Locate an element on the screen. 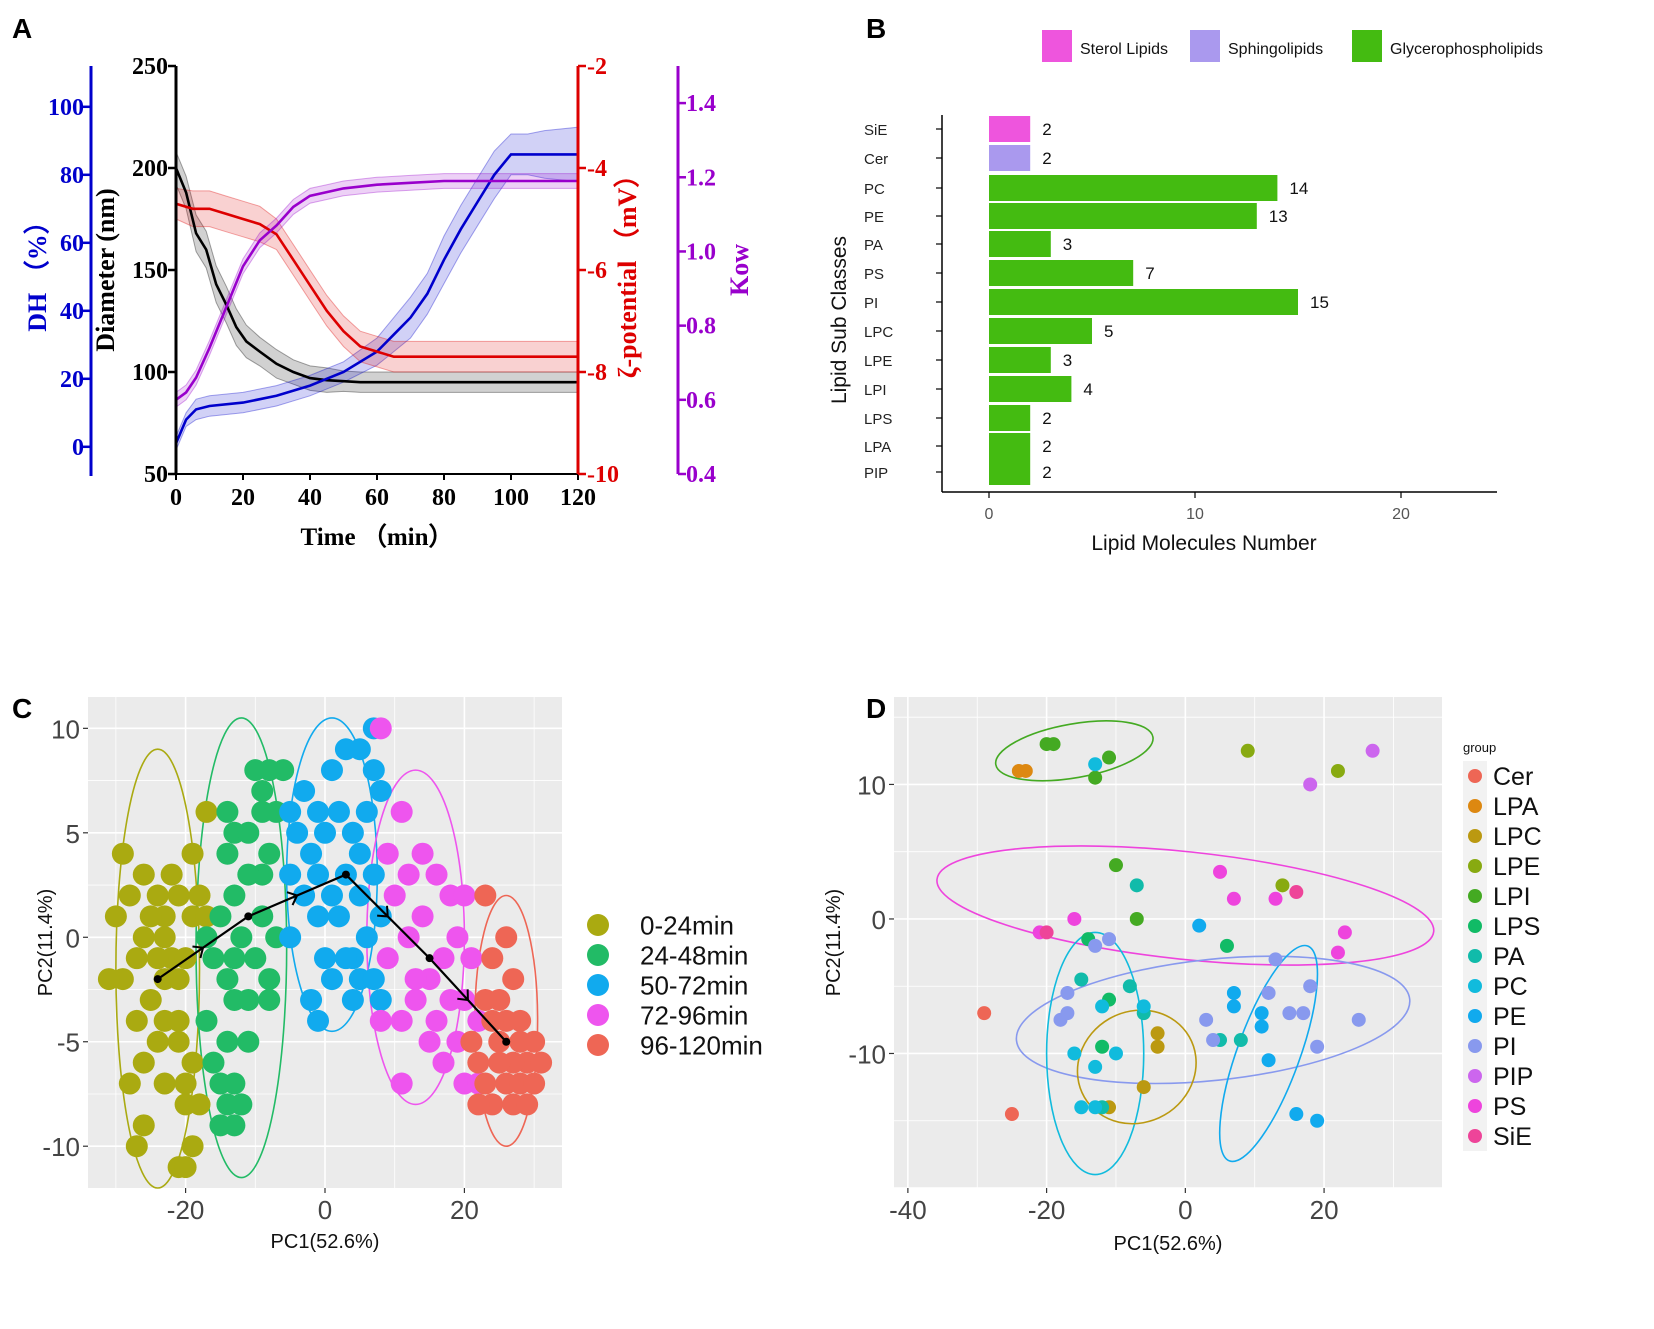 The height and width of the screenshot is (1329, 1654). legend-label-lpi: LPI is located at coordinates (1512, 897).